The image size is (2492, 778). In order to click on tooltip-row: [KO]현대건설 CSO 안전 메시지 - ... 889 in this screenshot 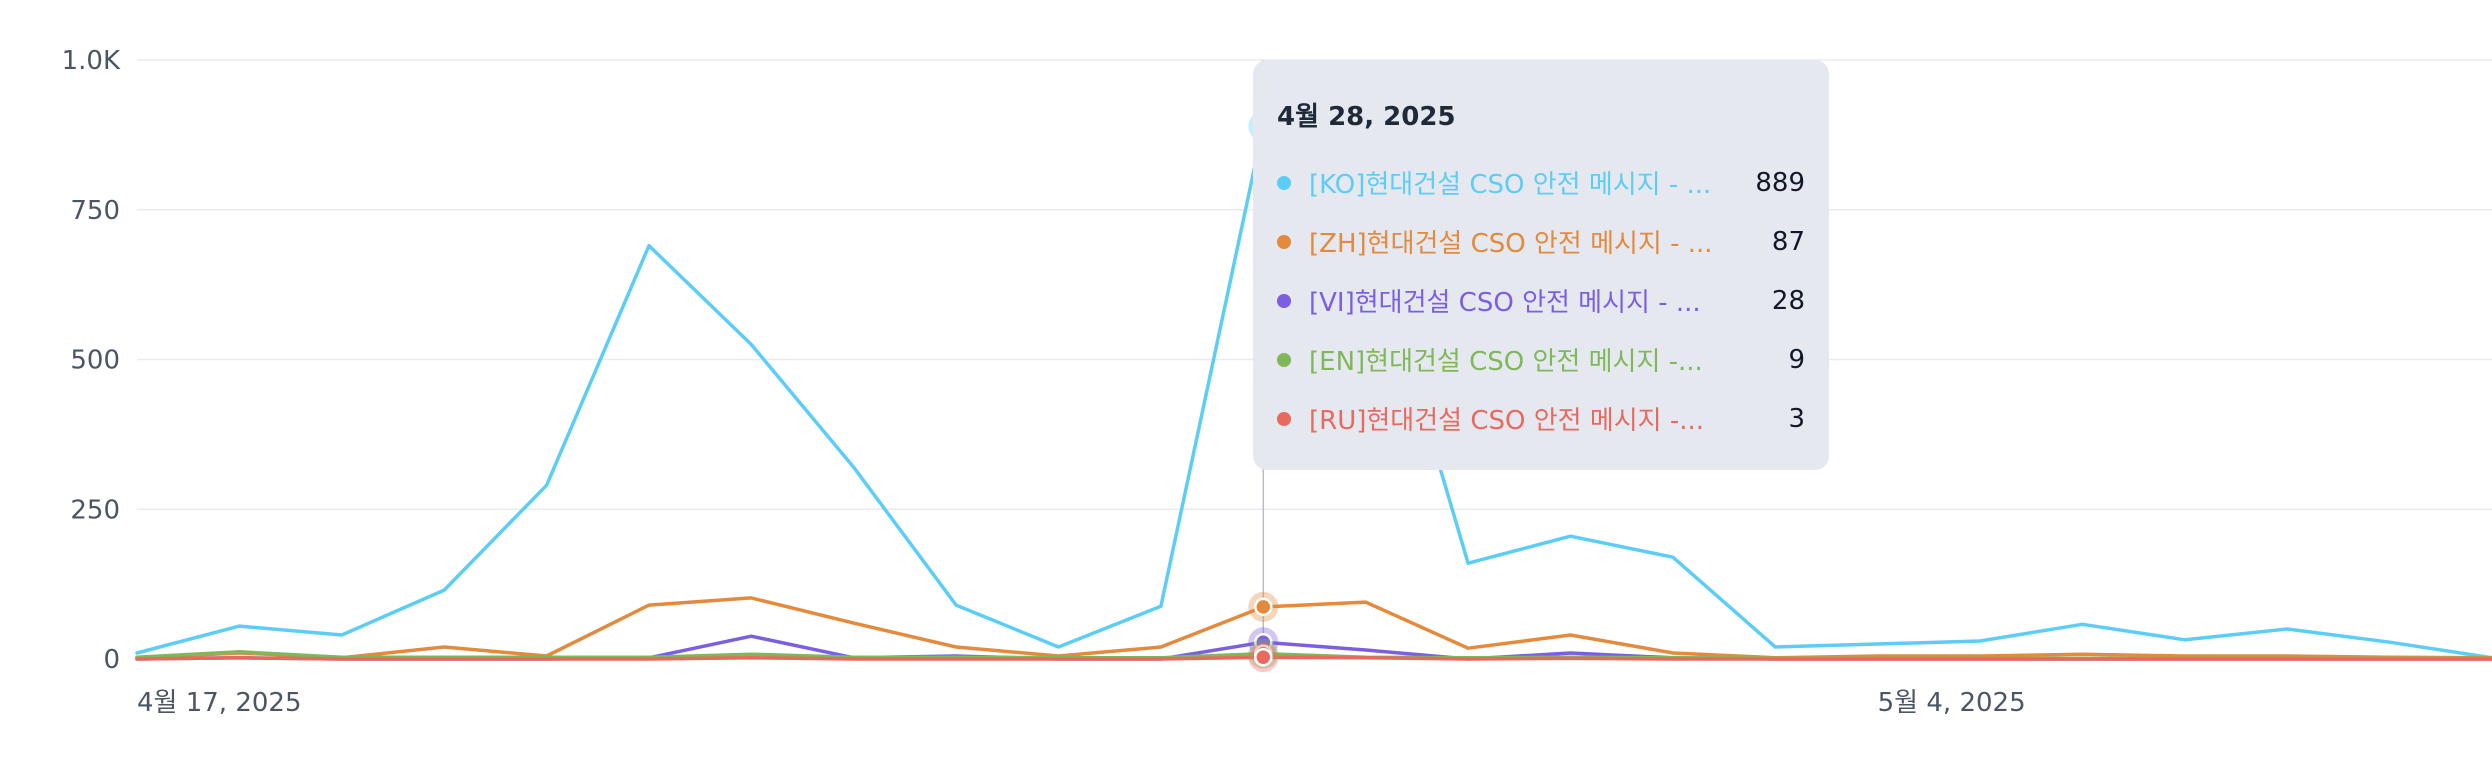, I will do `click(1541, 182)`.